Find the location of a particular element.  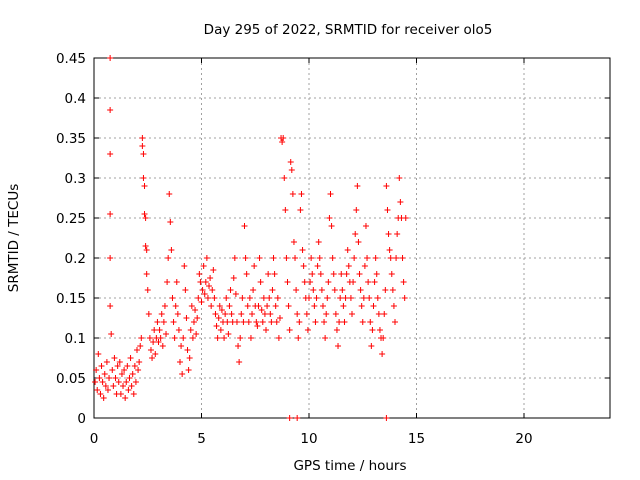

y-tick-label: 0.35 is located at coordinates (71, 139).